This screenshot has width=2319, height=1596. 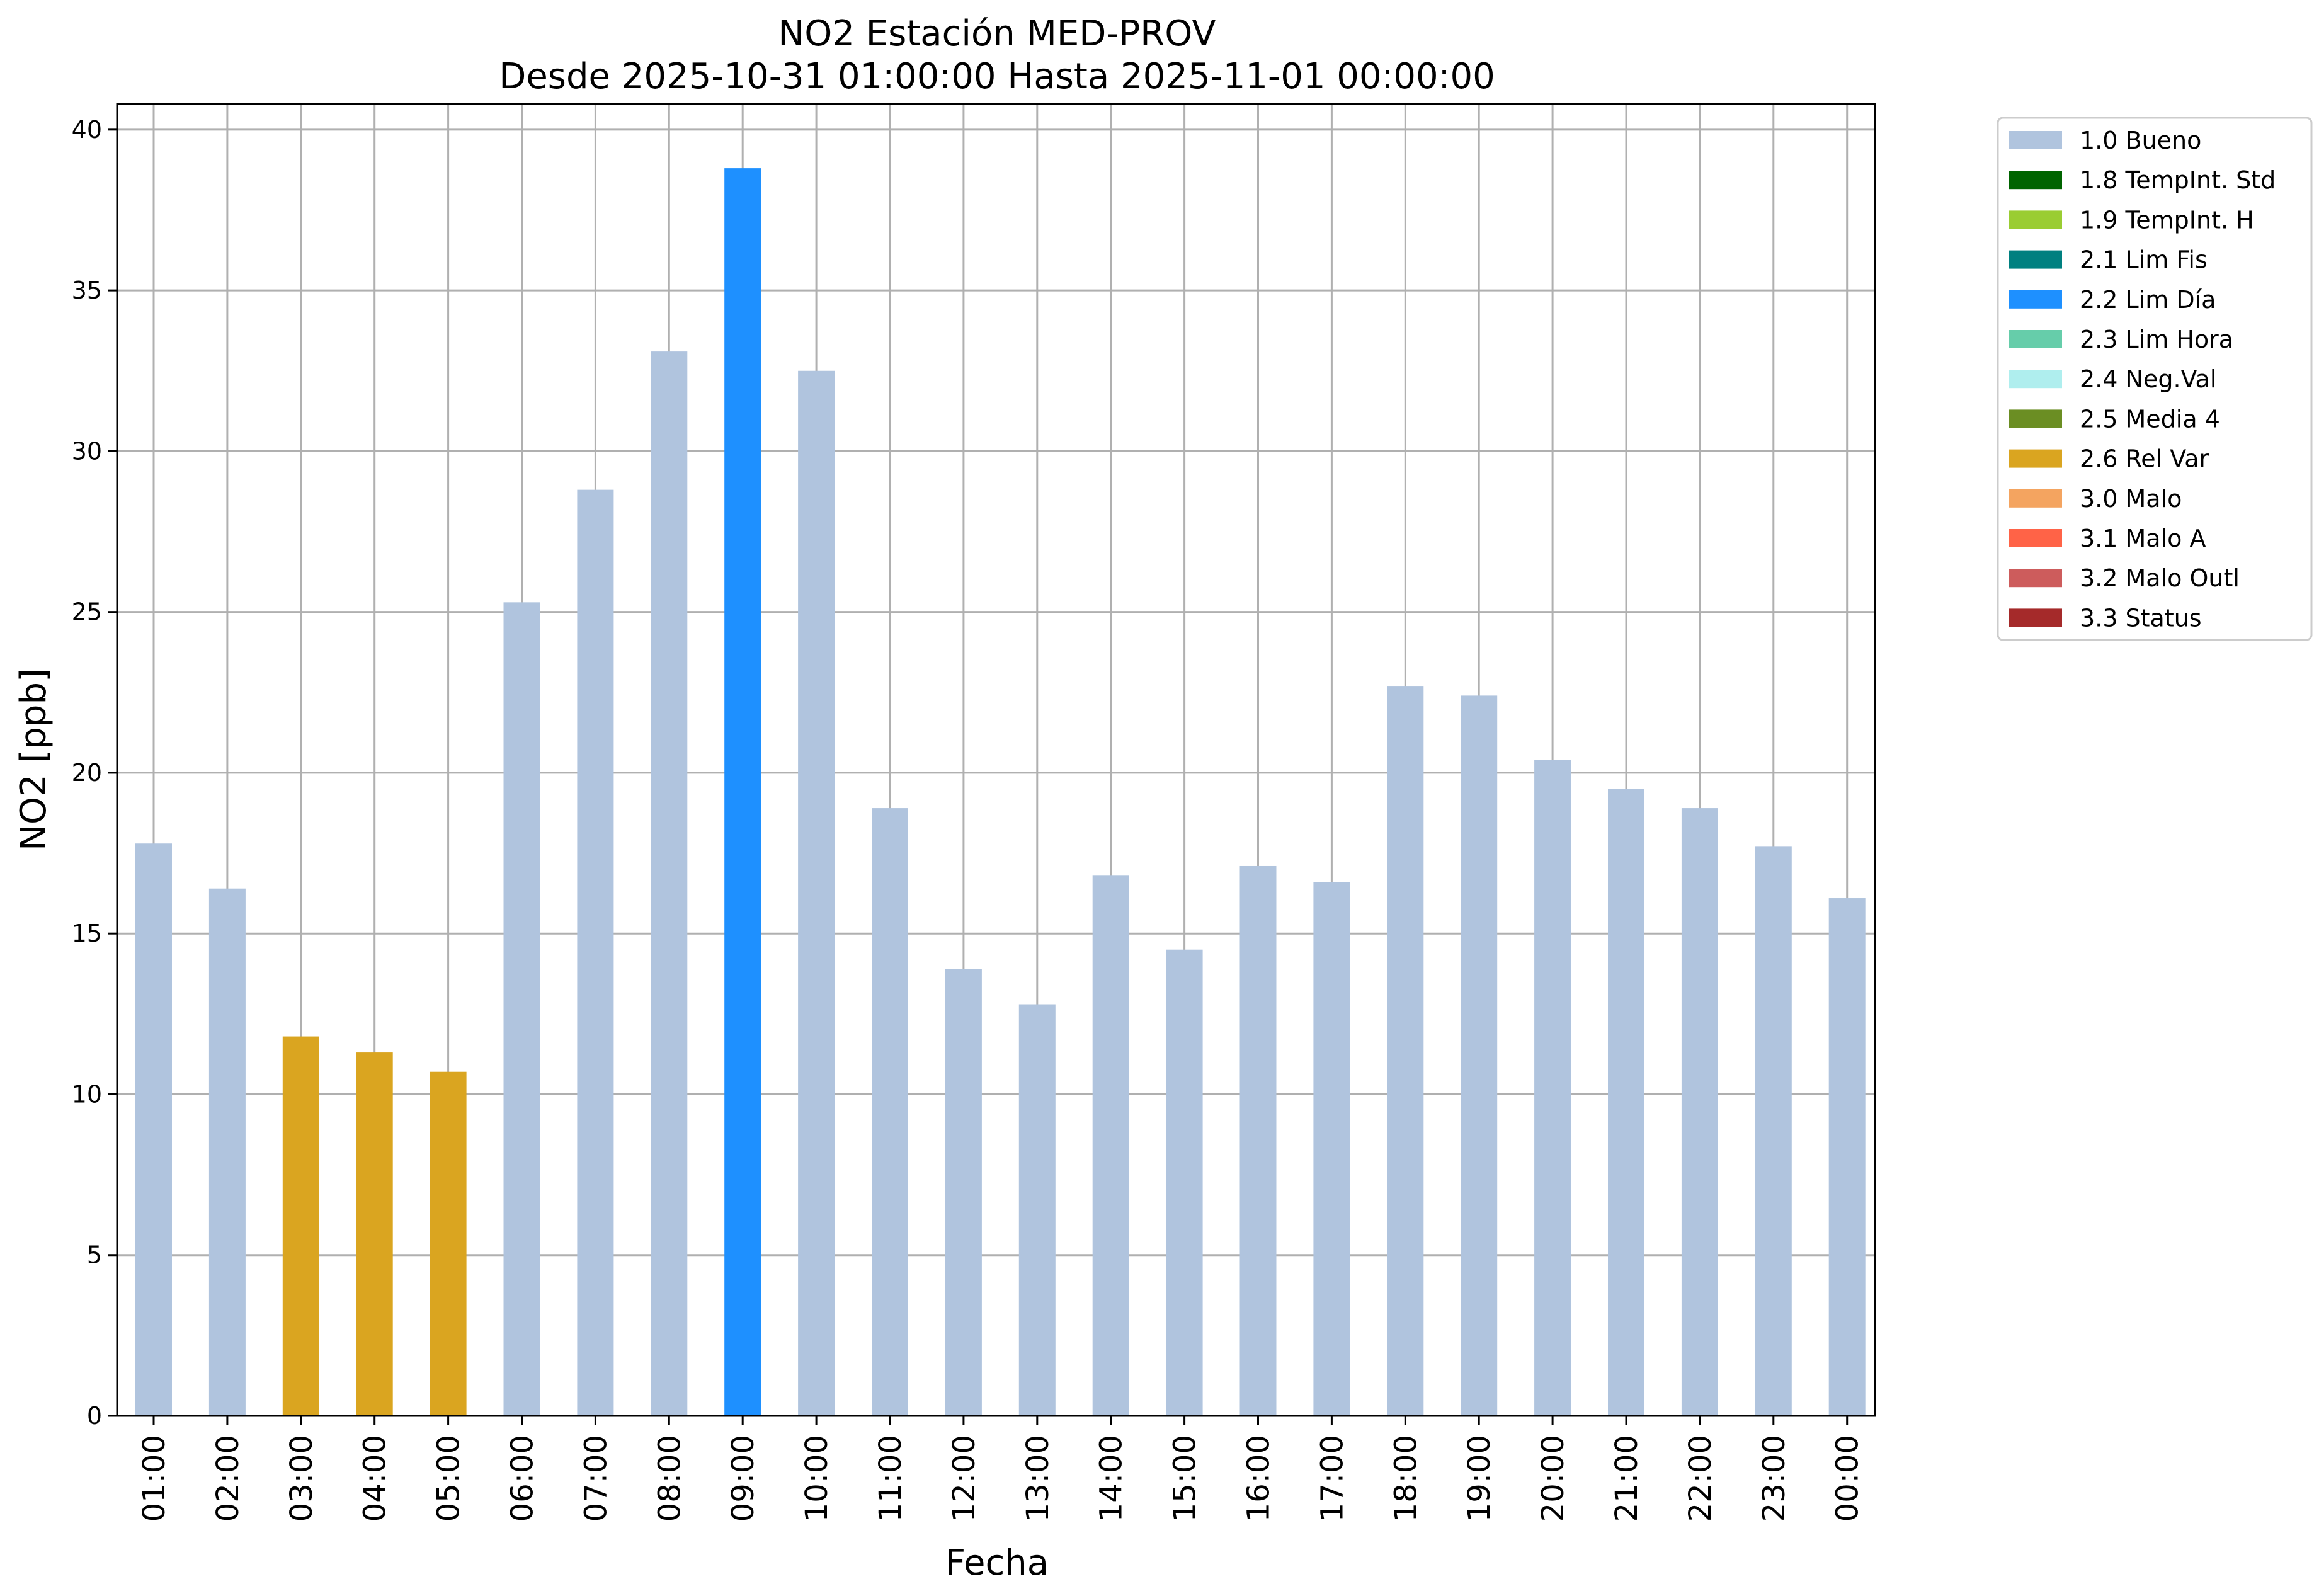 I want to click on legend-box, so click(x=2155, y=379).